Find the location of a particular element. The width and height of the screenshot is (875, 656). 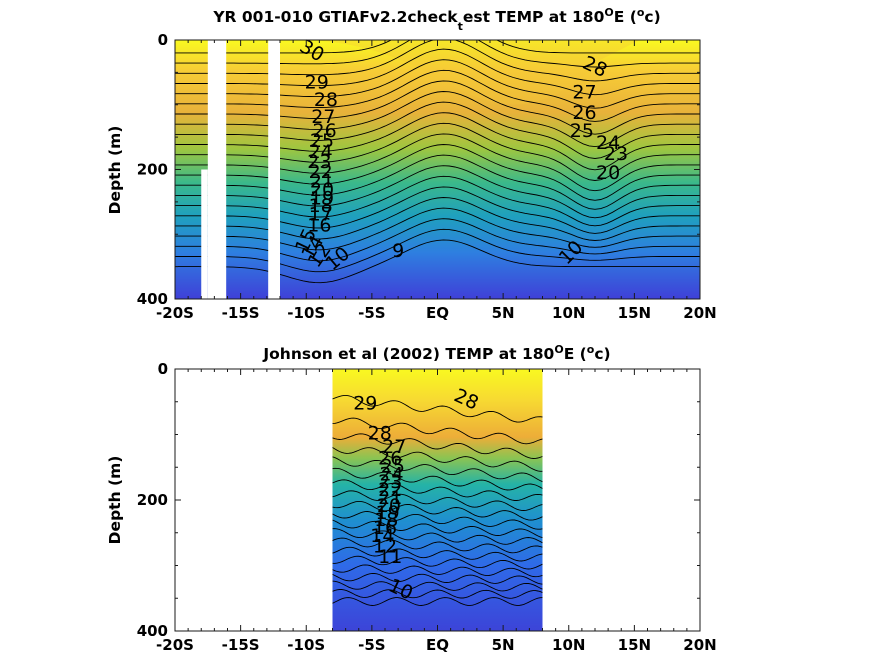

contour-label: 23 is located at coordinates (390, 482).